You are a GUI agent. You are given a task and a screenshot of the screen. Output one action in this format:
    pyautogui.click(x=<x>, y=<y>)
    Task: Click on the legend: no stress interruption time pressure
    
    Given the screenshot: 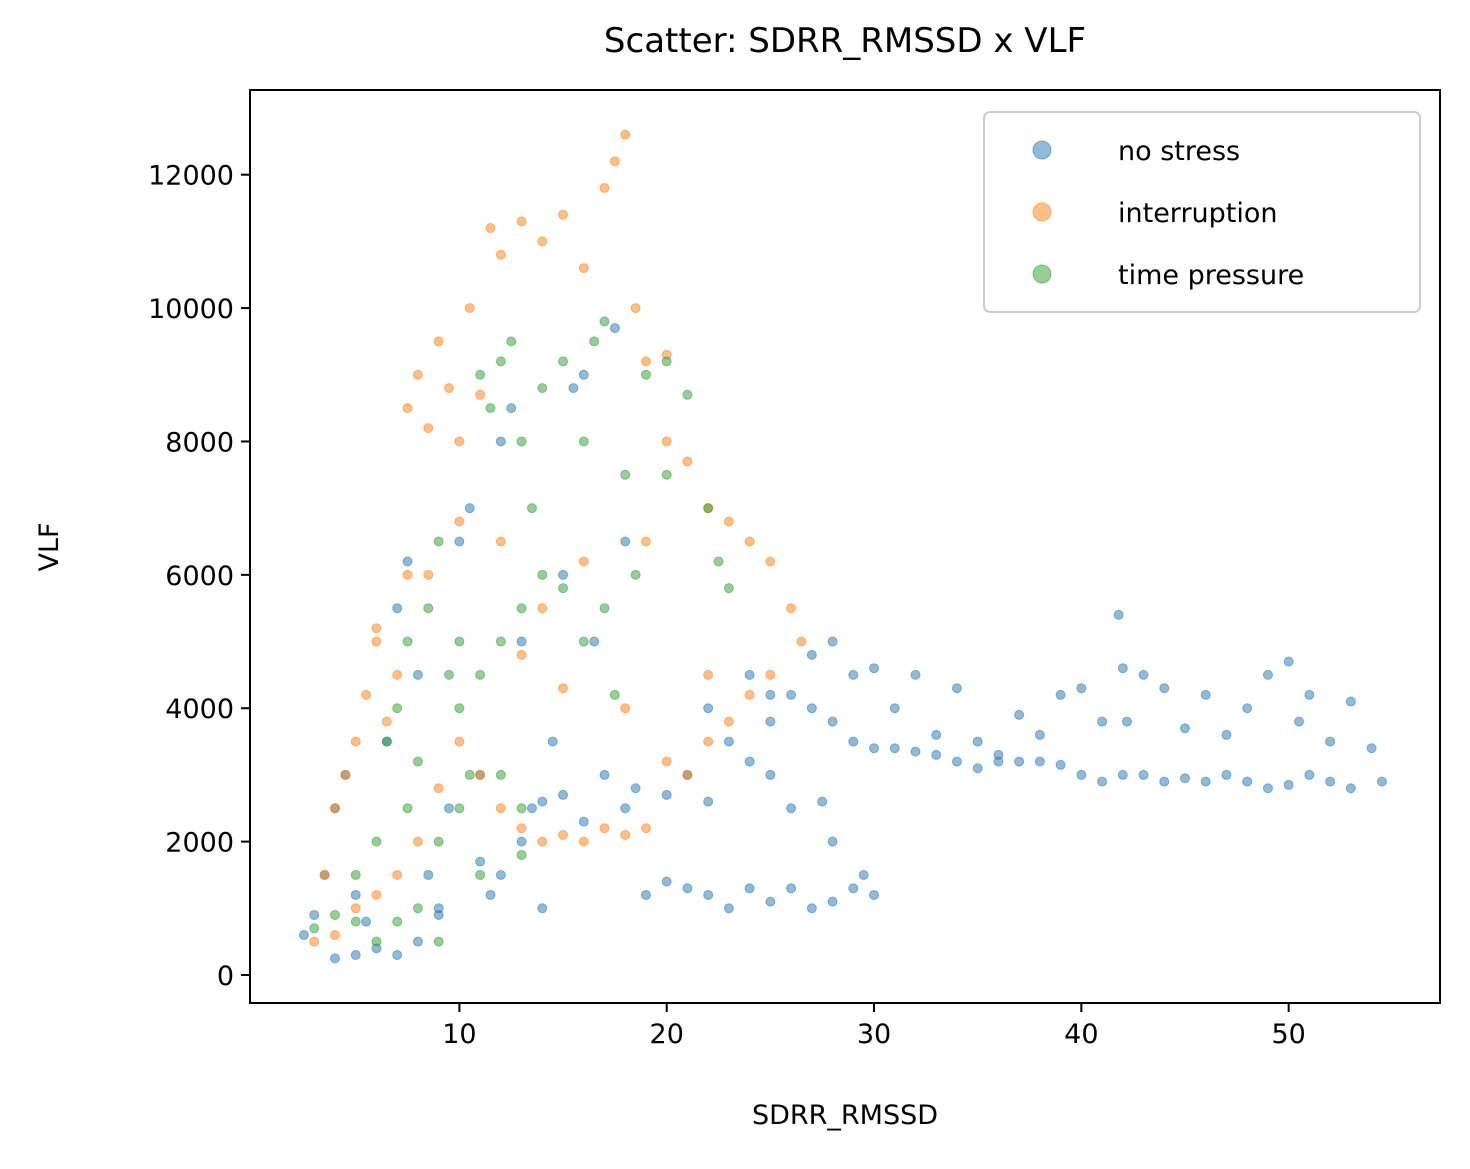 What is the action you would take?
    pyautogui.click(x=1202, y=212)
    